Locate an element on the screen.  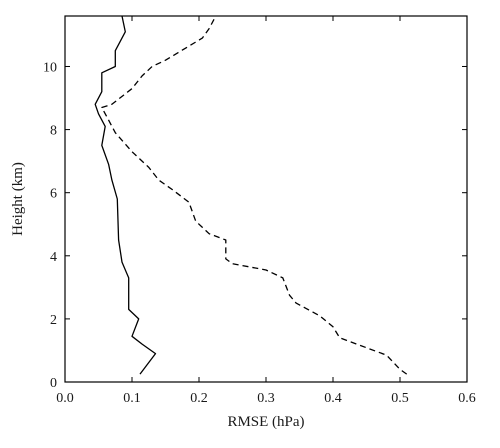
x-tick-label: 0.2 is located at coordinates (199, 398).